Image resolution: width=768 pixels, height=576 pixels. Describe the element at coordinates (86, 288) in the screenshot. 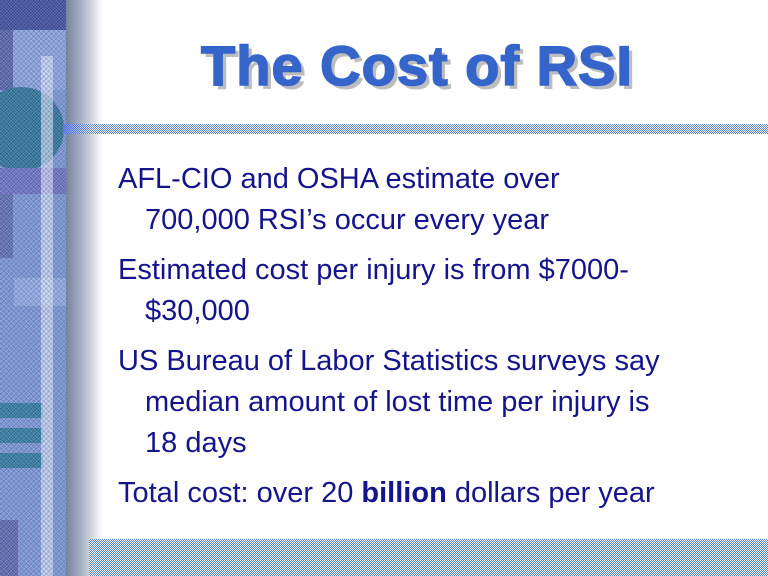

I see `sidebar-shadow` at that location.